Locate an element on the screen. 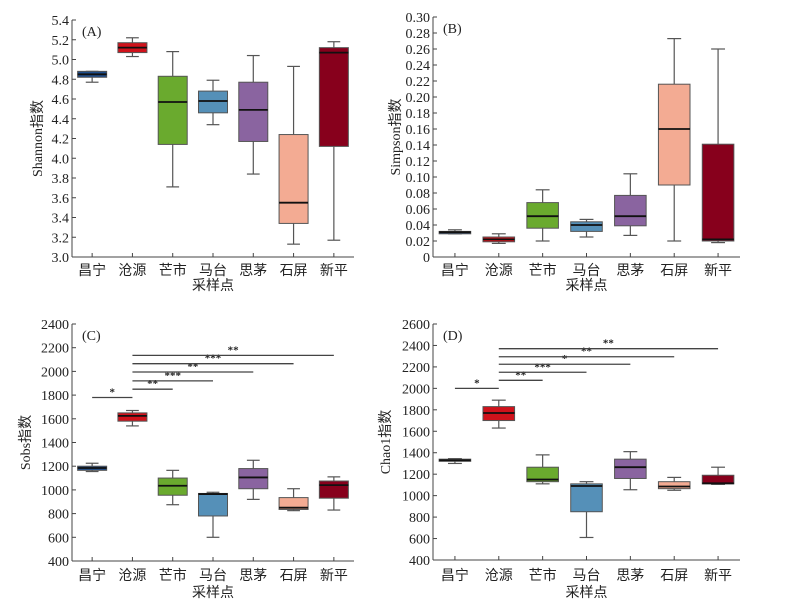 This screenshot has width=794, height=607. y-tick-label: 600 is located at coordinates (419, 540).